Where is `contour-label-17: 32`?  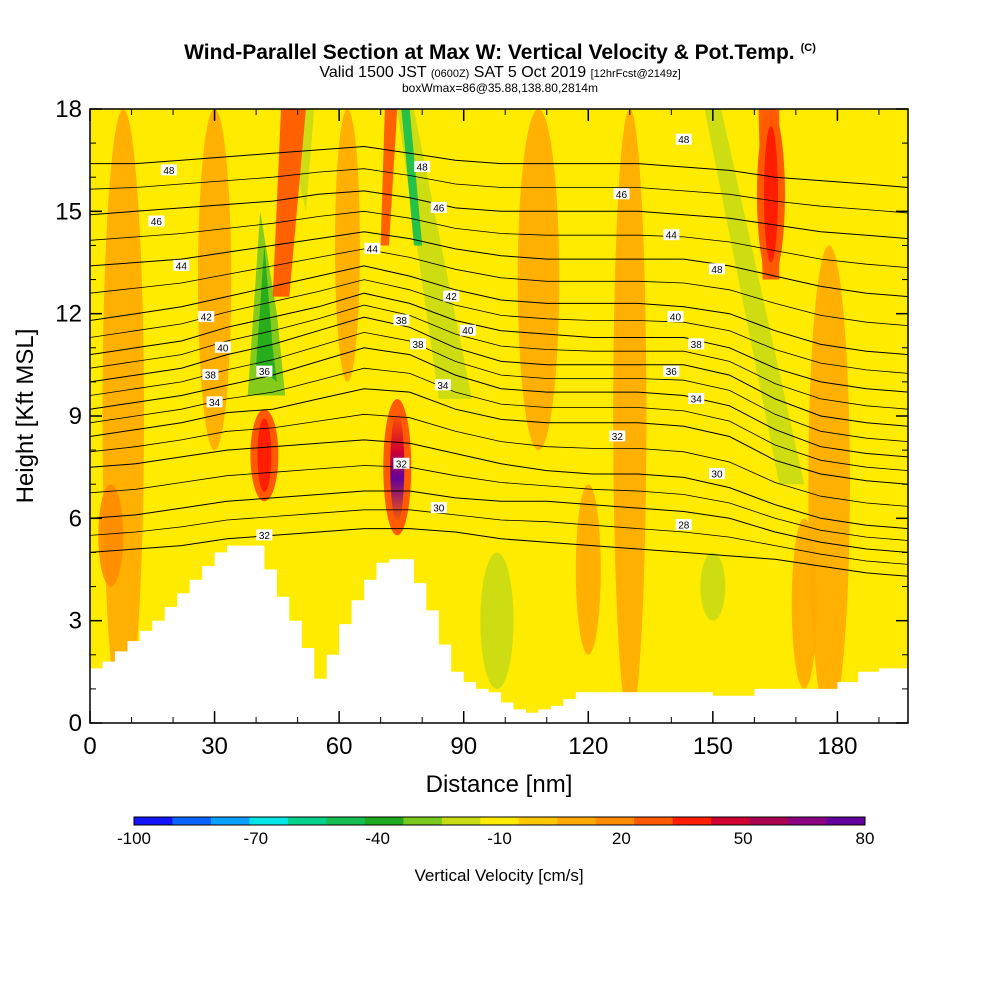 contour-label-17: 32 is located at coordinates (401, 463).